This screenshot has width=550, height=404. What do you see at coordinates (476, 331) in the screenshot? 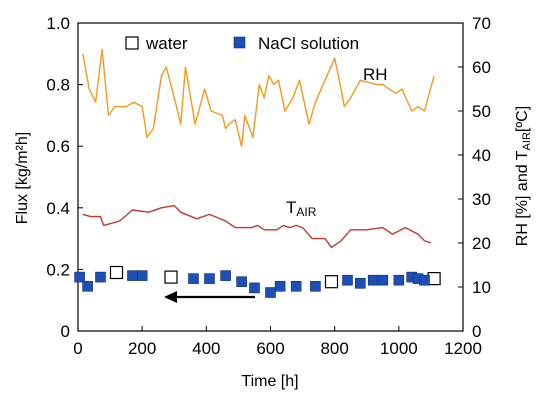
I see `y2-tick-label-0: 0` at bounding box center [476, 331].